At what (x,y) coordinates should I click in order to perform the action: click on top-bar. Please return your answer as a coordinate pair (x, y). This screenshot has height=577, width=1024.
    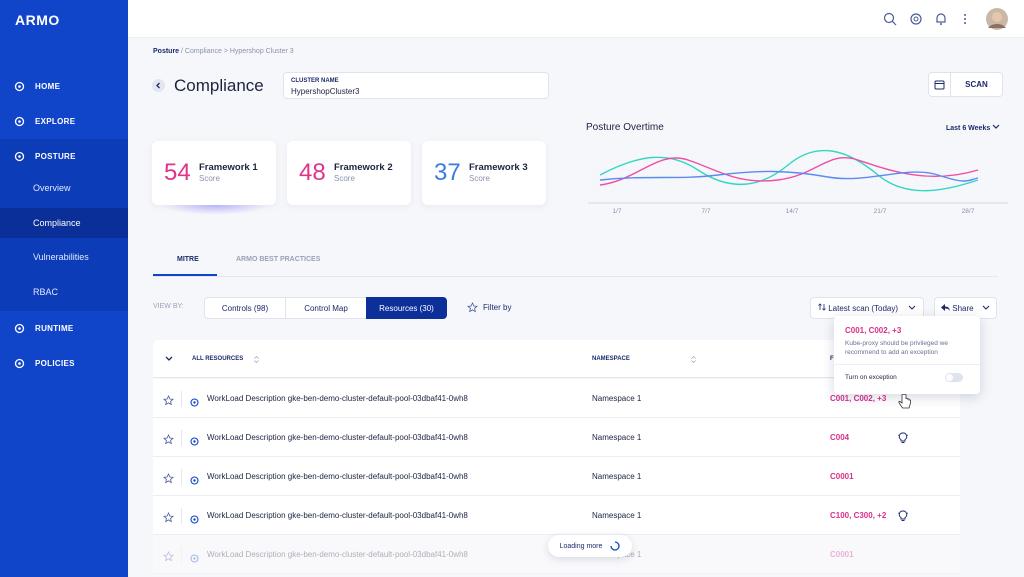
    Looking at the image, I should click on (576, 19).